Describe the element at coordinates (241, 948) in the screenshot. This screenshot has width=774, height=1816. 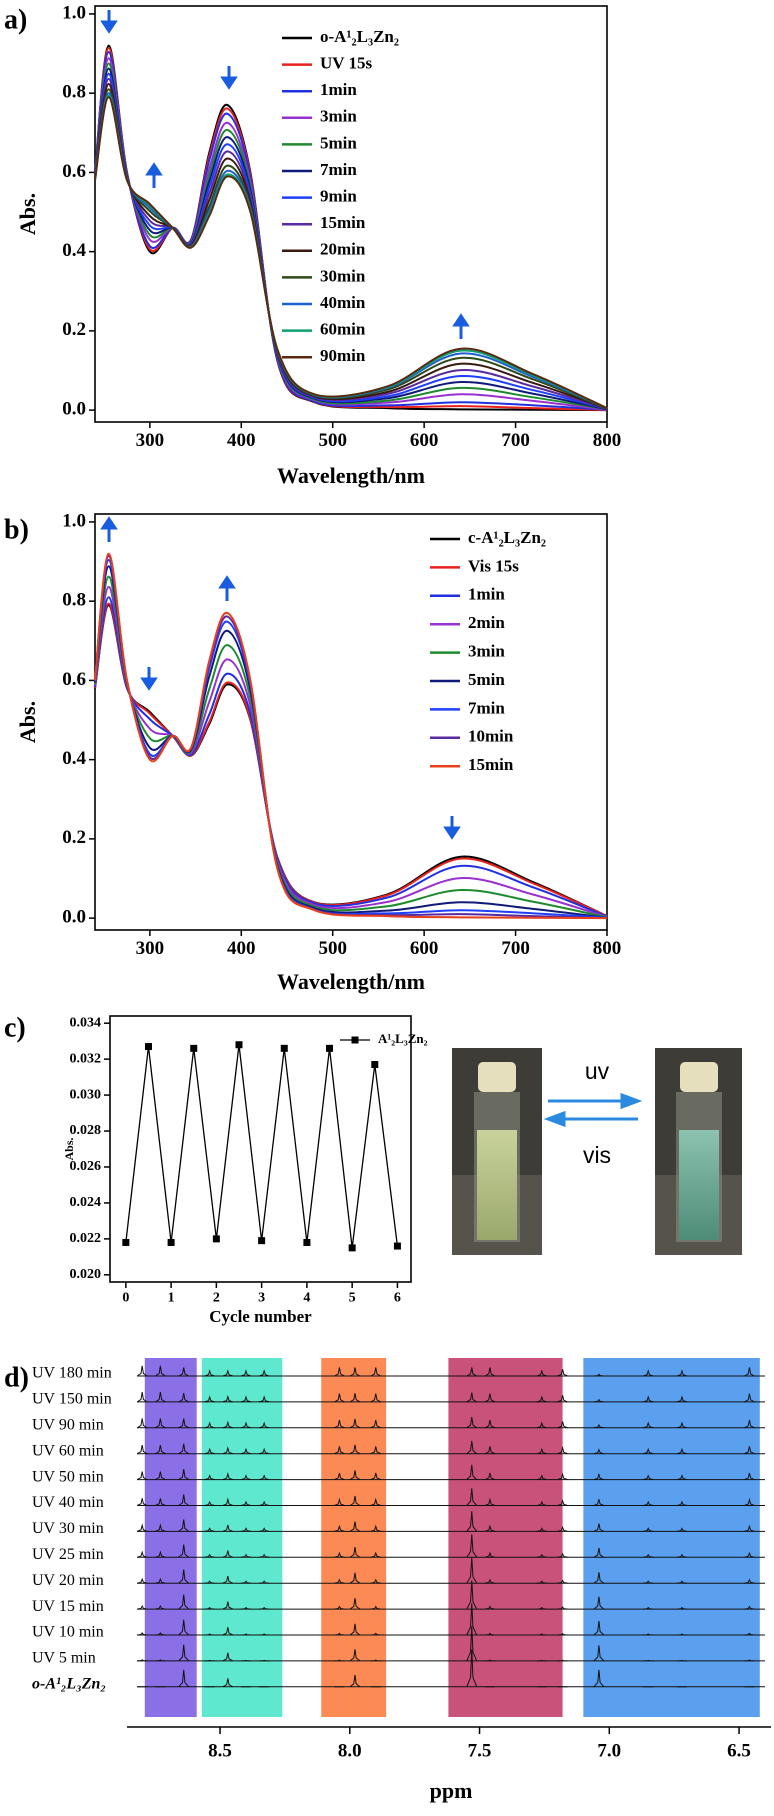
I see `x-tick-label: 400` at that location.